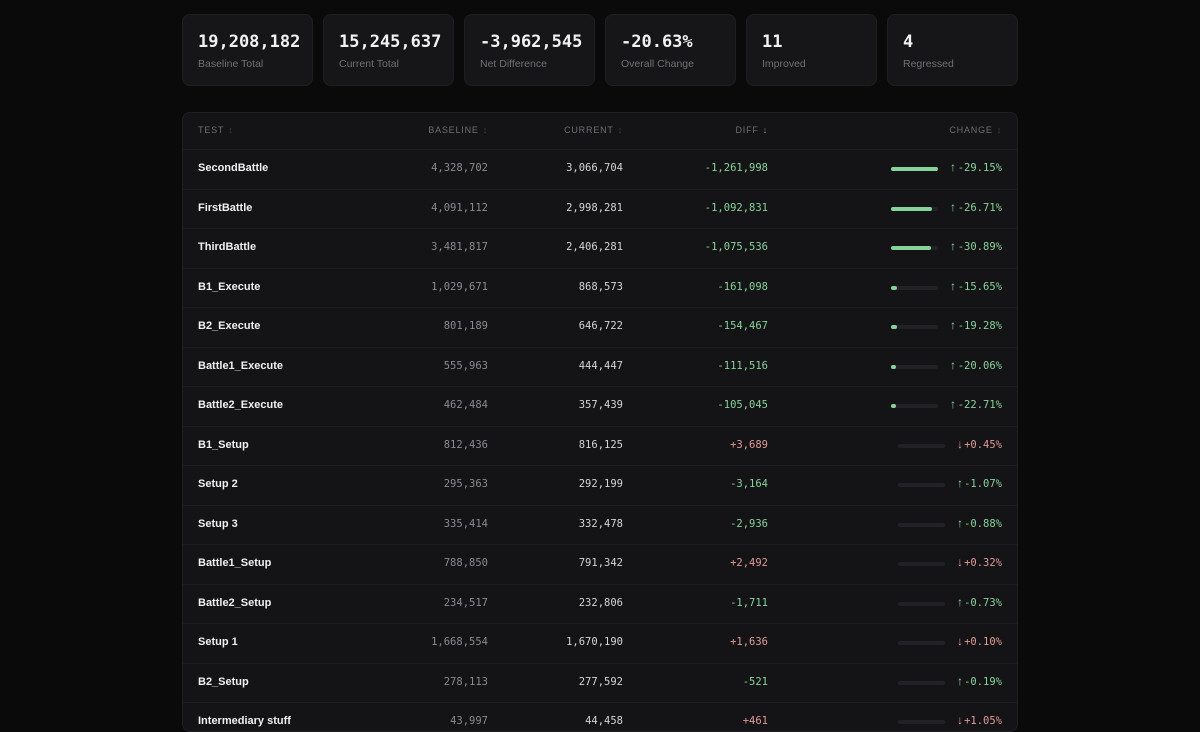  Describe the element at coordinates (240, 405) in the screenshot. I see `test-name: Battle2_Execute` at that location.